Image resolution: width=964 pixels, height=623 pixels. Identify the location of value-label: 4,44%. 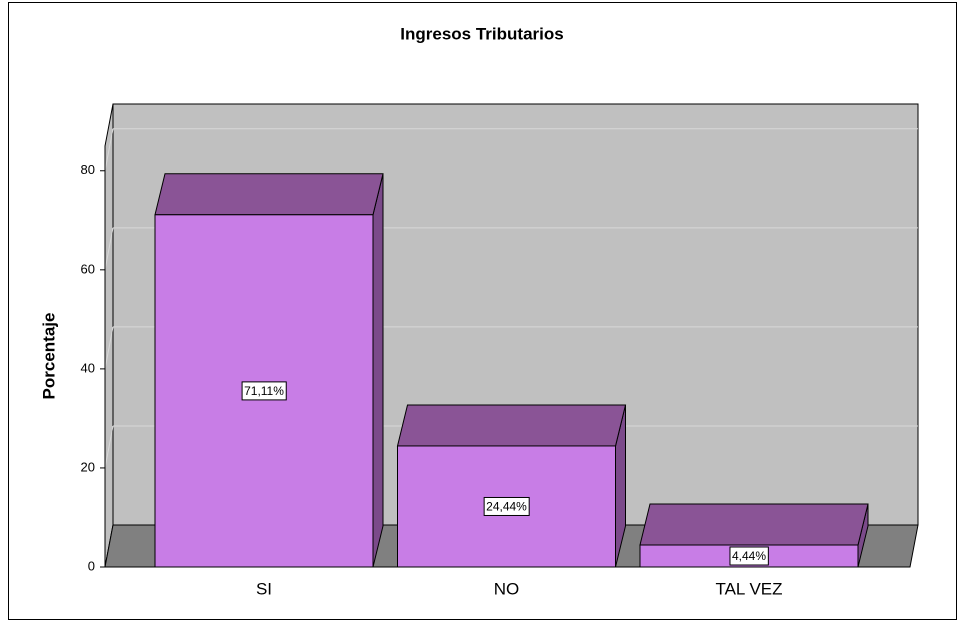
(749, 556).